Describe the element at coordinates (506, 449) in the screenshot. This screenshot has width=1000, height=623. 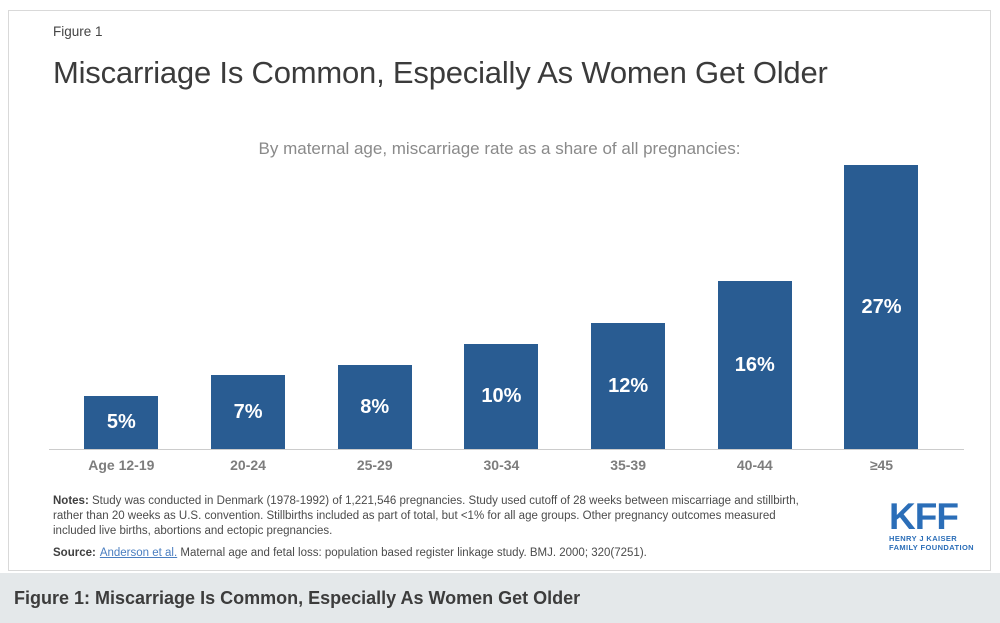
I see `x-axis-line` at that location.